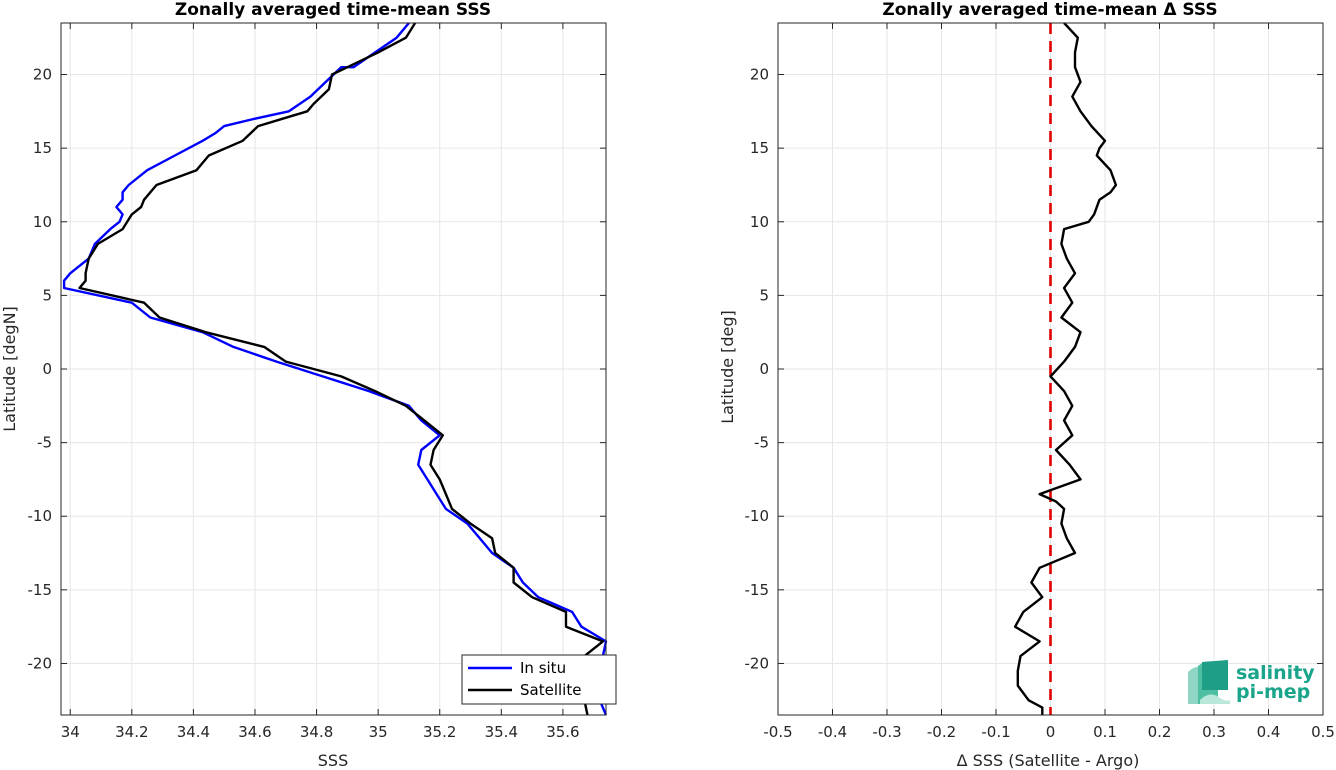 This screenshot has width=1336, height=770. I want to click on legend-box, so click(539, 679).